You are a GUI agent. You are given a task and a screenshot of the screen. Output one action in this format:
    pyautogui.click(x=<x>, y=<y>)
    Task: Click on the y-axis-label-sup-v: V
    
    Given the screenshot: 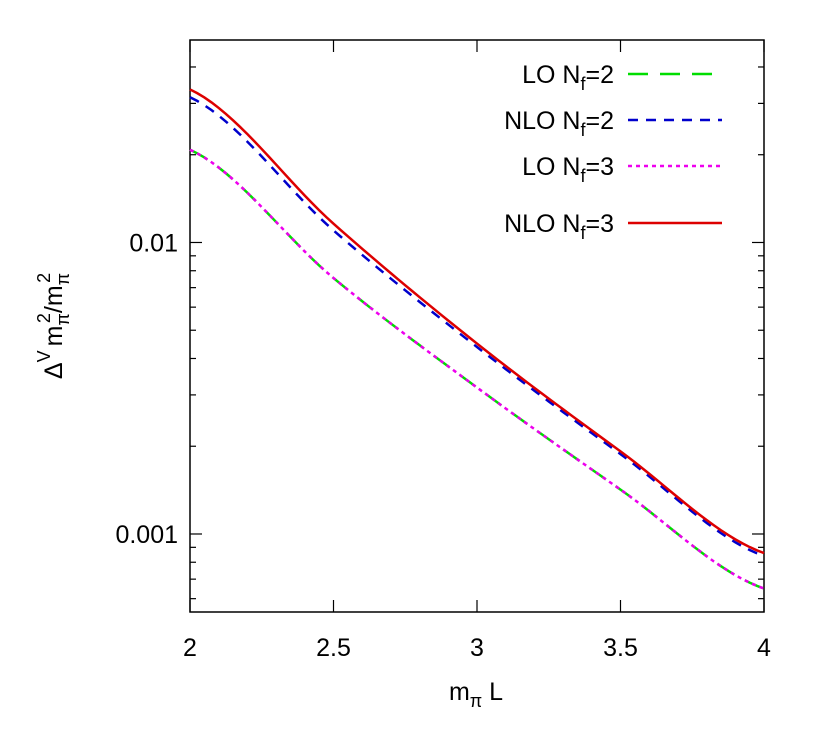 What is the action you would take?
    pyautogui.click(x=44, y=356)
    